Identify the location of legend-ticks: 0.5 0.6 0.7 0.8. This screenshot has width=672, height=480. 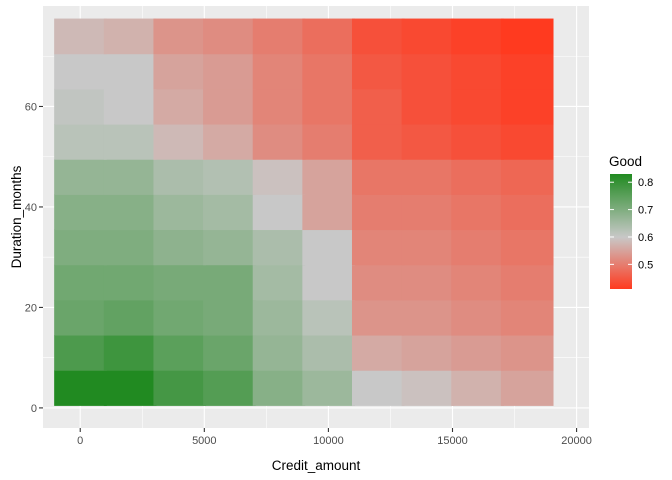
(631, 224).